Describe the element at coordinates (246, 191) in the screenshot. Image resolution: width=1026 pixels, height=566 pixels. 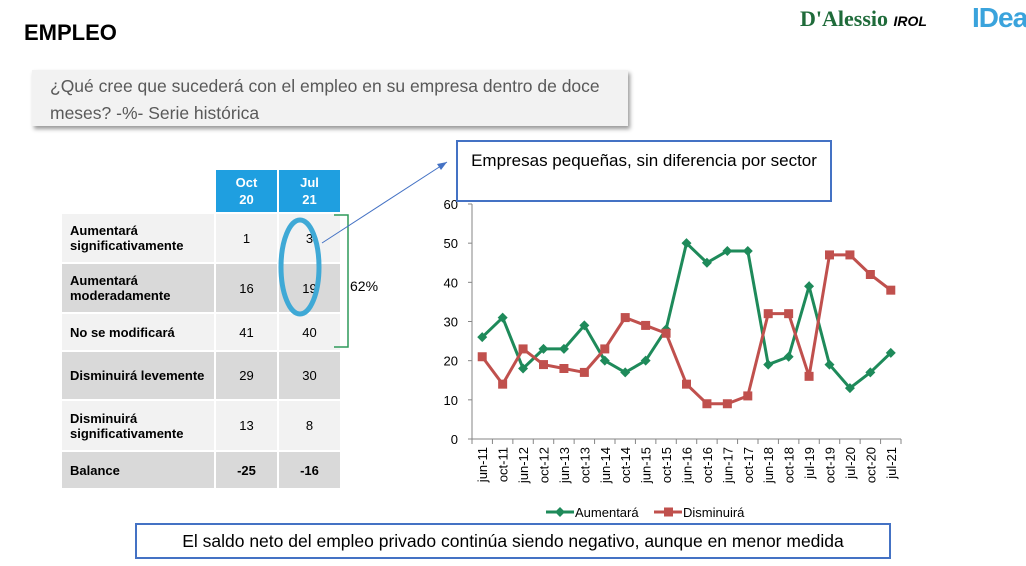
I see `column-header-oct20: Oct 20` at that location.